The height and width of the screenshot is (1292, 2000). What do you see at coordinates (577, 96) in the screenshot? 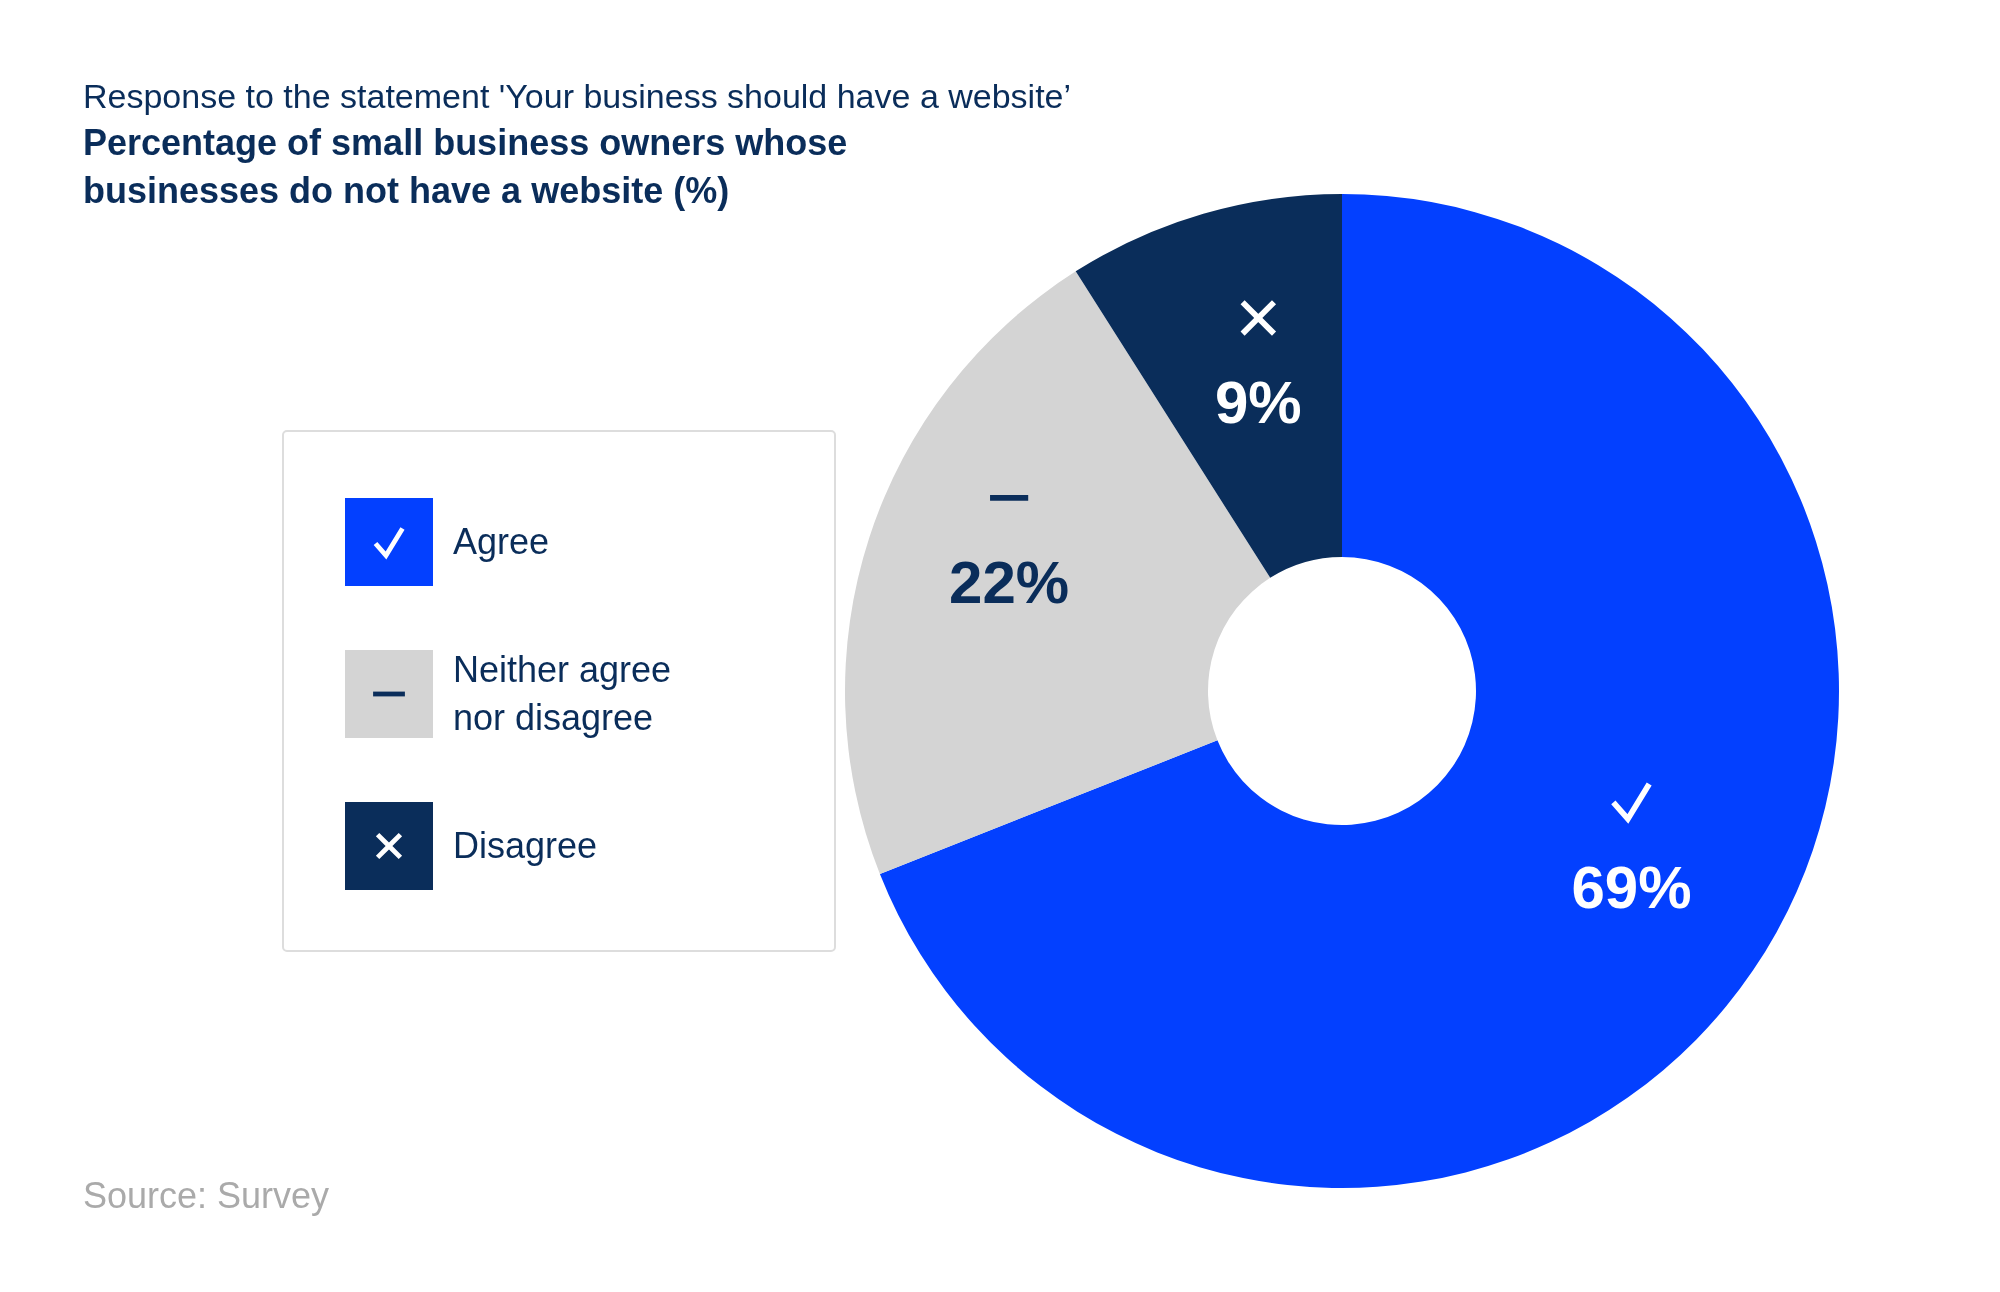
I see `chart-subtitle: Response to the statement 'Your business should have a website’` at bounding box center [577, 96].